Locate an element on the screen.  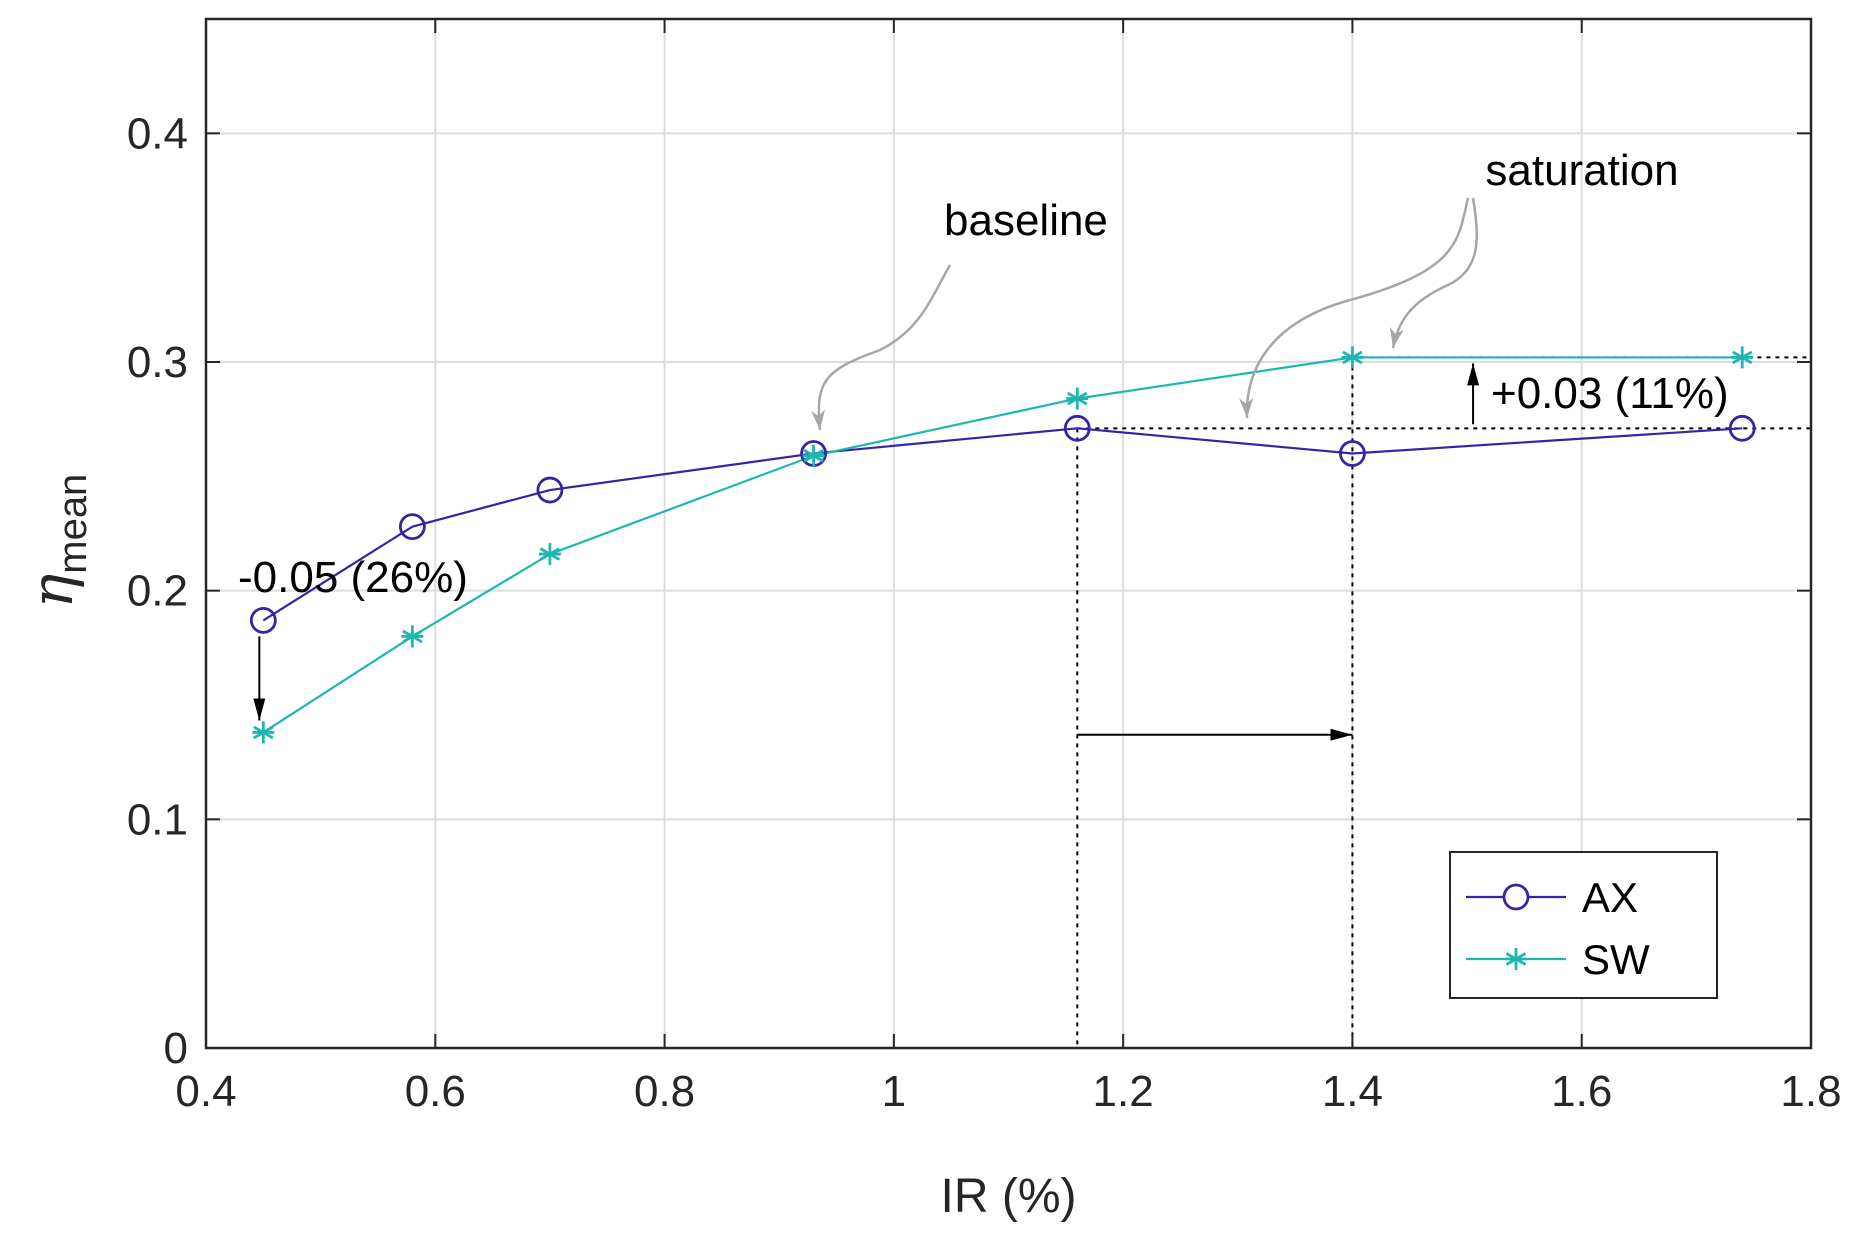
y-tick-label: 0.3 is located at coordinates (157, 362).